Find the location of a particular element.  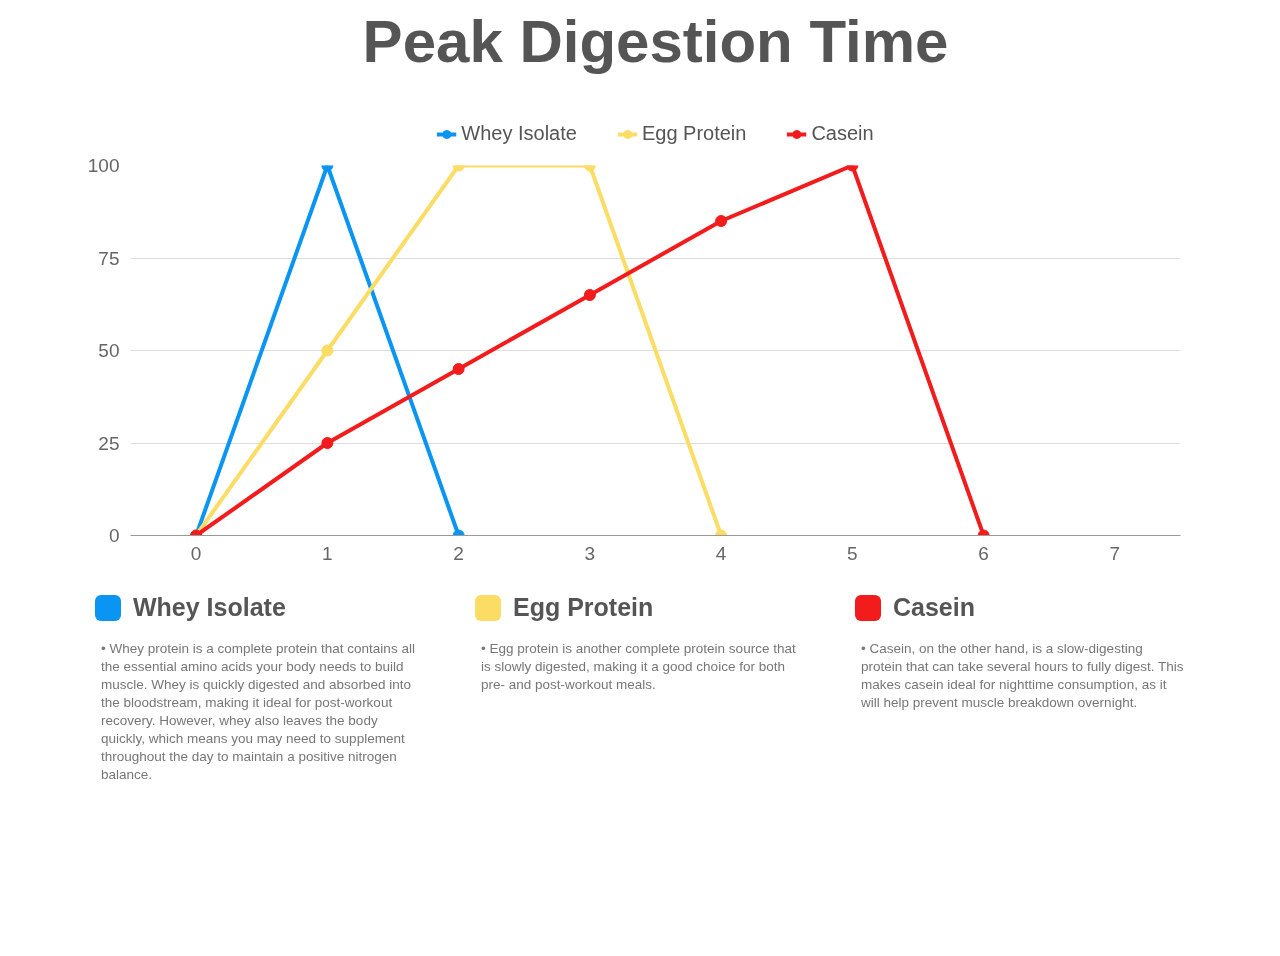

chart-title: Peak Digestion Time is located at coordinates (655, 41).